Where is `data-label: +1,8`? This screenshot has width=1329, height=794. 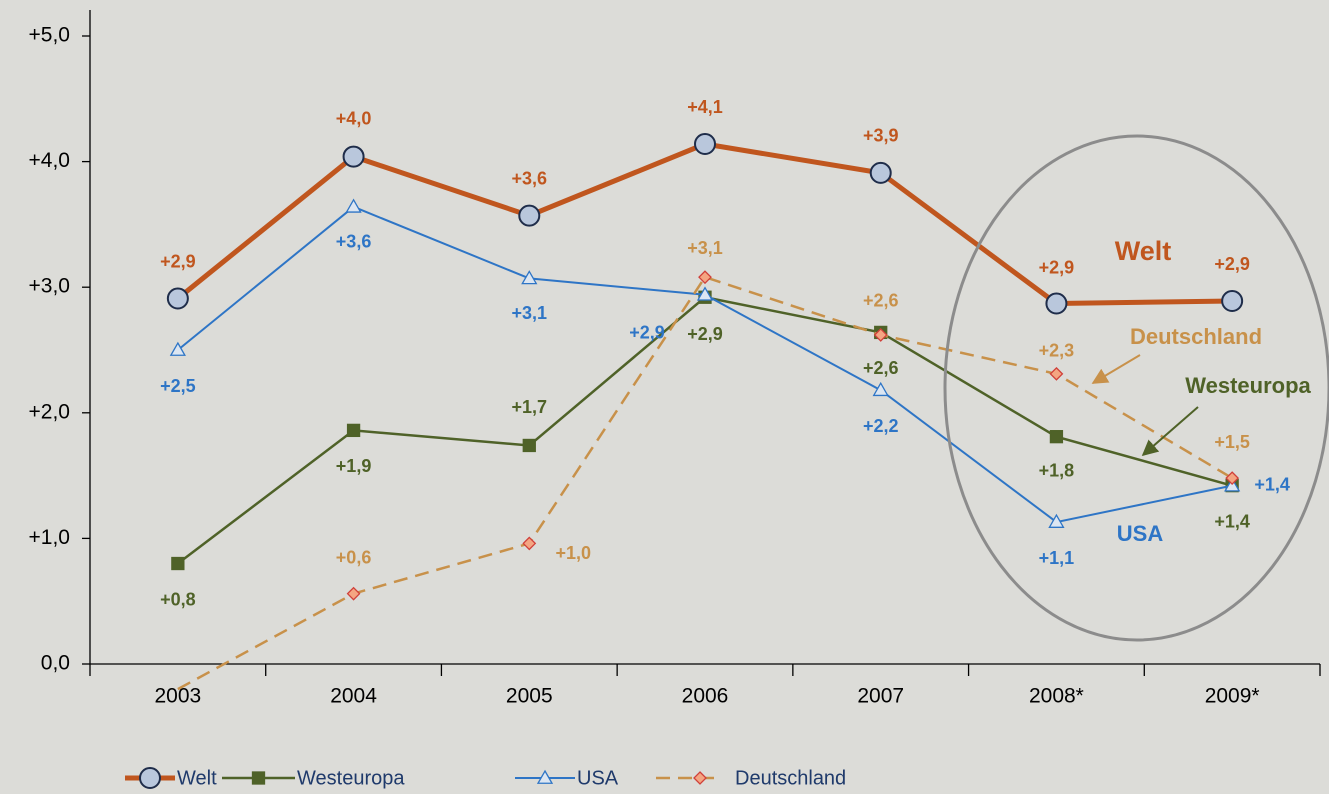 data-label: +1,8 is located at coordinates (1057, 470).